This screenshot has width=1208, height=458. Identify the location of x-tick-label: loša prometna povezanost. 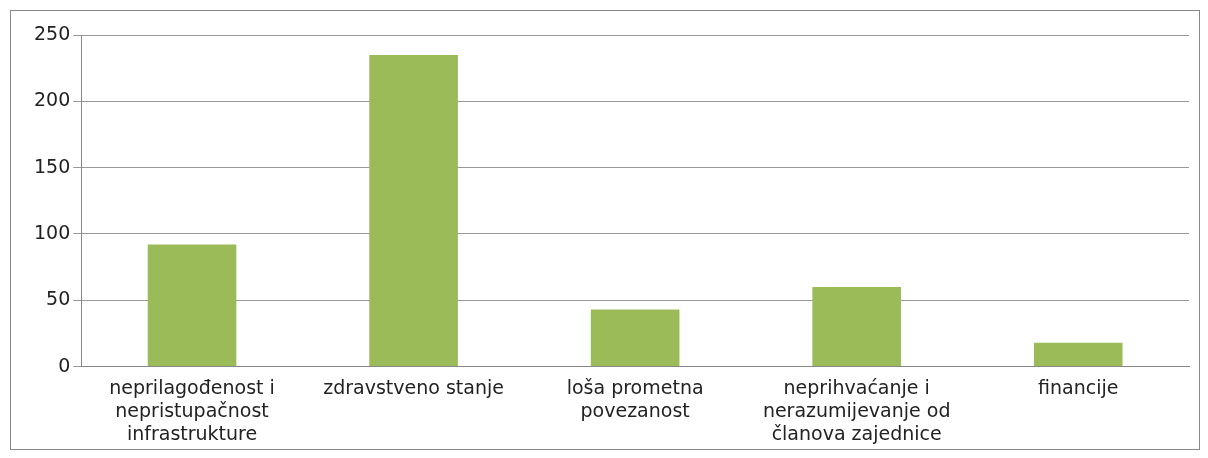
(635, 398).